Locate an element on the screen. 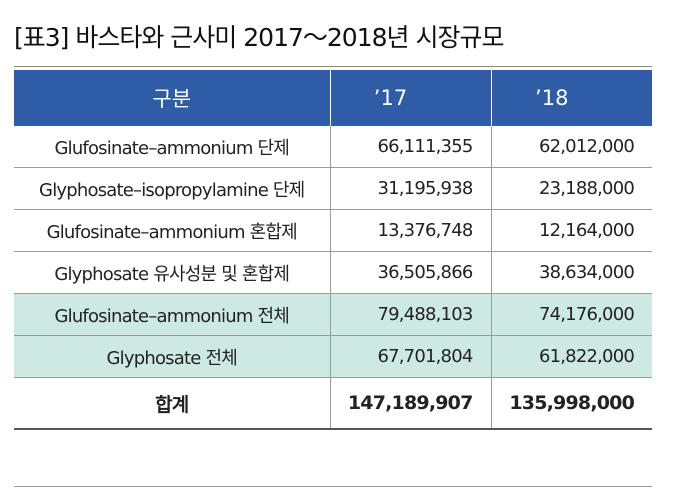  value-2018: 38,634,000 is located at coordinates (571, 272).